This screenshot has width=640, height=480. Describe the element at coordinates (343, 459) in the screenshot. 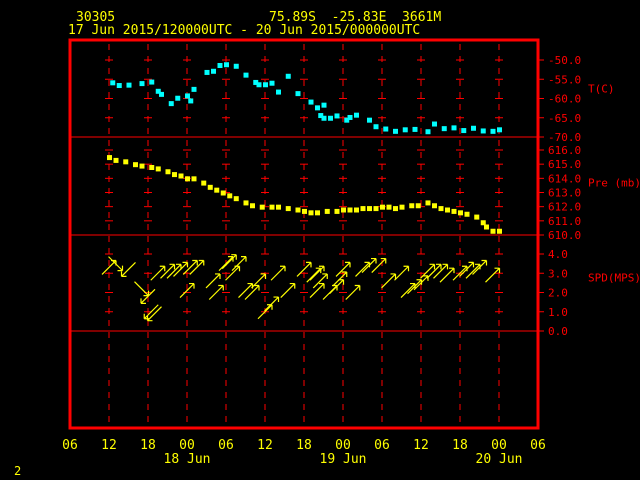

I see `x-date-label: 19 Jun` at that location.